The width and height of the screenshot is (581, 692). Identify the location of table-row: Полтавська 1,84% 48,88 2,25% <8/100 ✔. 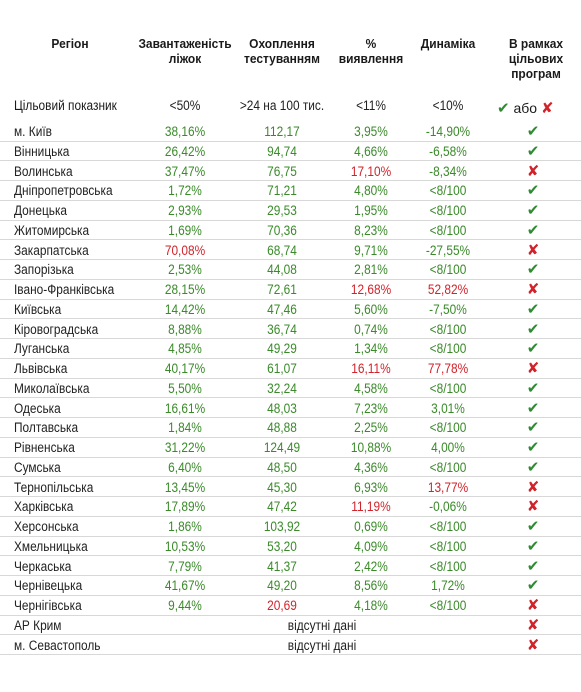
(290, 428).